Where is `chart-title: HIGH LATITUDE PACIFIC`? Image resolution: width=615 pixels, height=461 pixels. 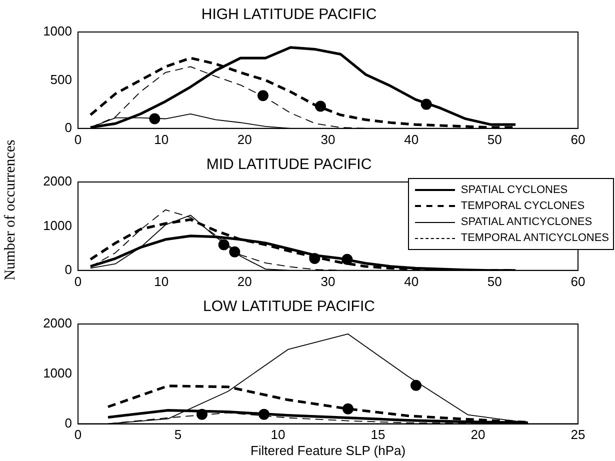 chart-title: HIGH LATITUDE PACIFIC is located at coordinates (289, 15).